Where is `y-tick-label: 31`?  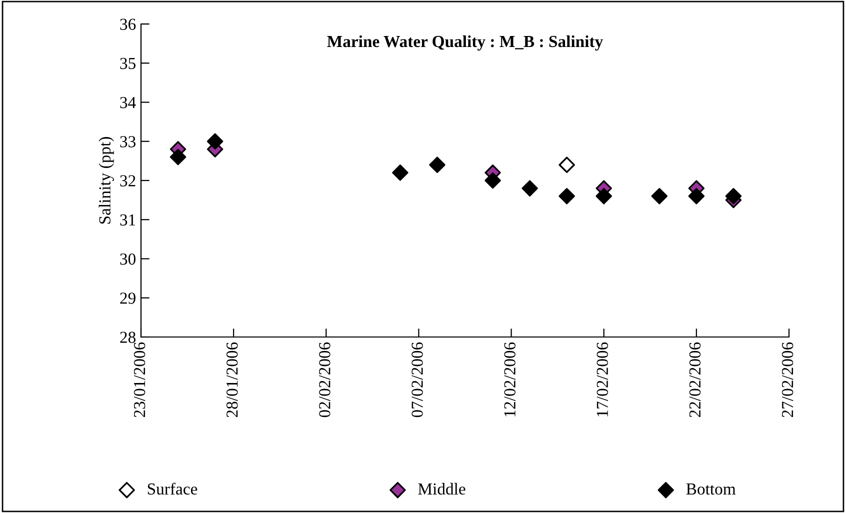
y-tick-label: 31 is located at coordinates (128, 220).